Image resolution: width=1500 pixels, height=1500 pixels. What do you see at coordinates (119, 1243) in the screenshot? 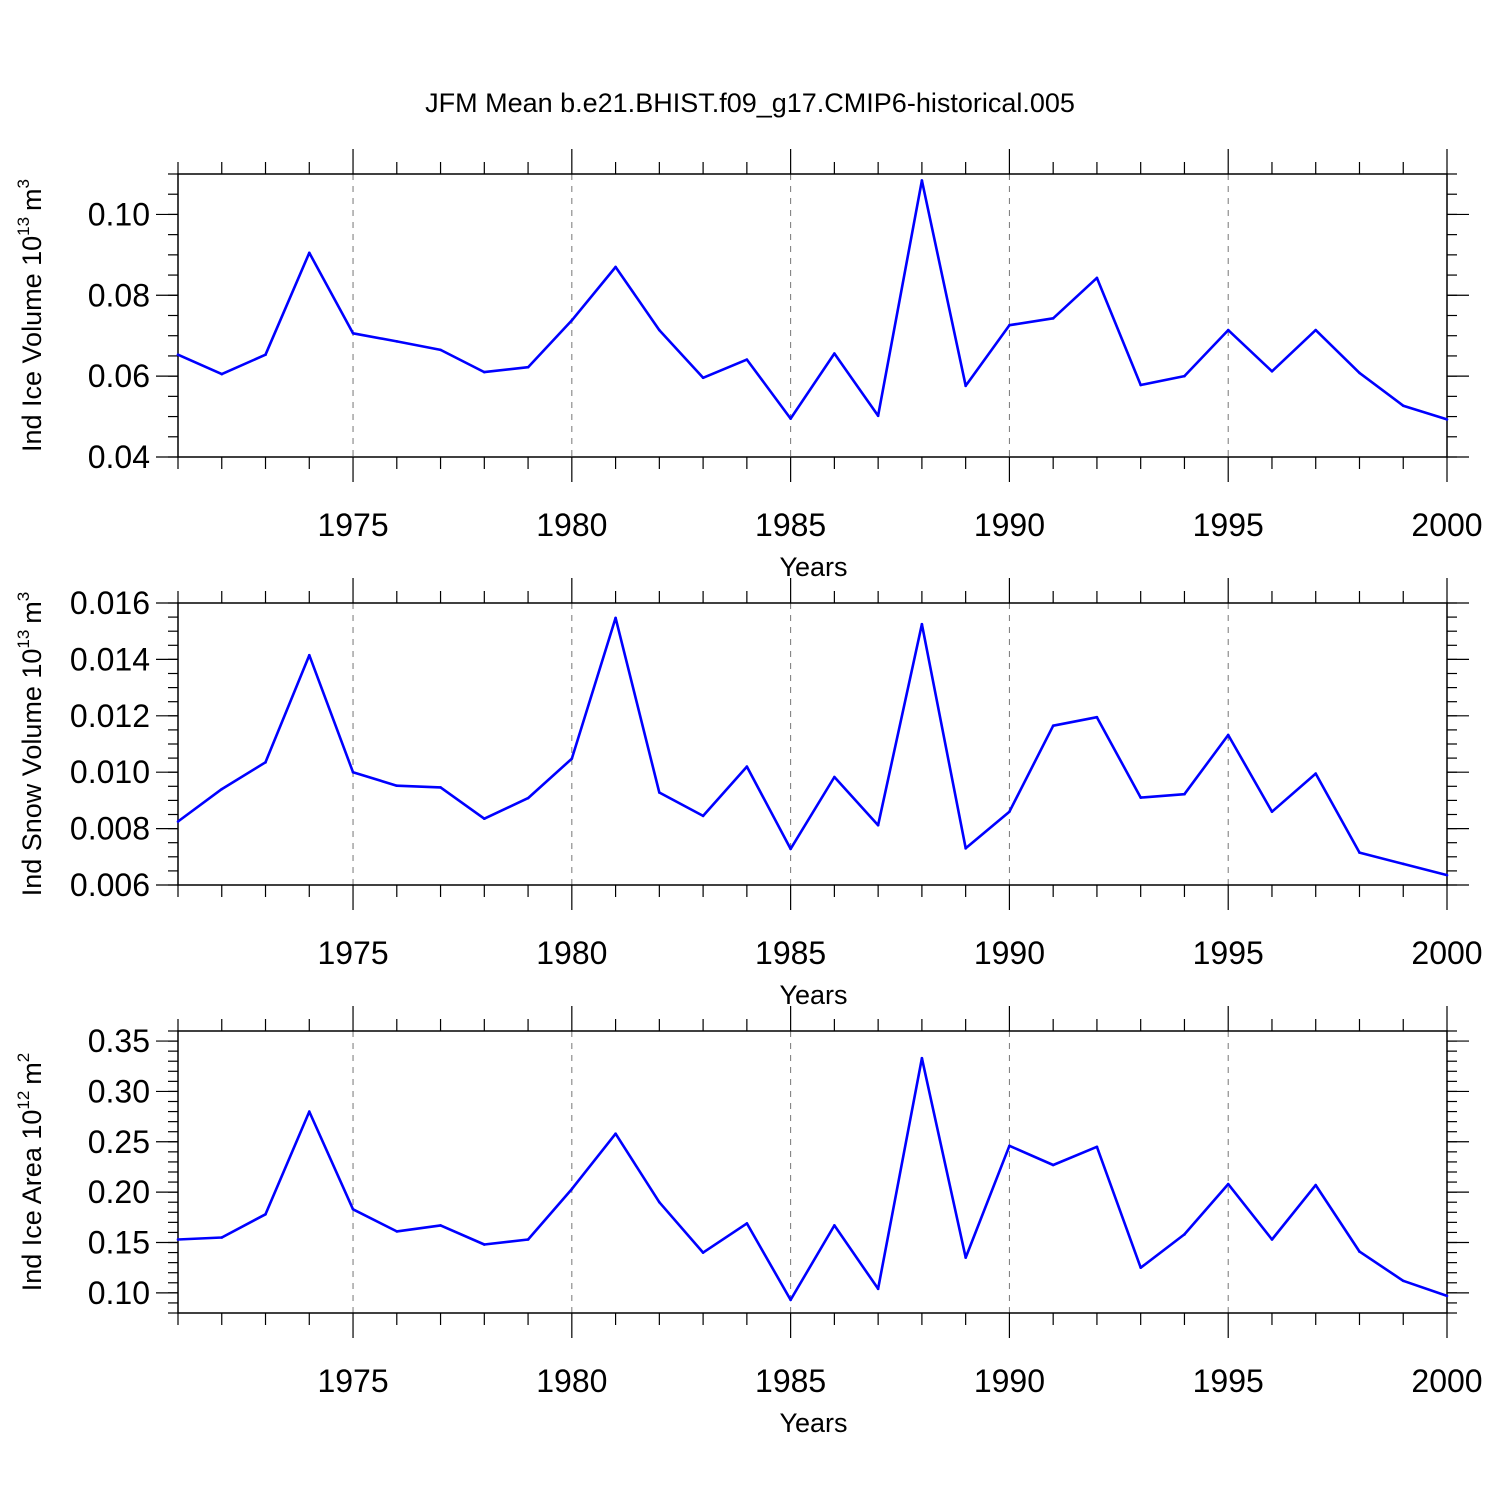
I see `y-tick-label: 0.15` at bounding box center [119, 1243].